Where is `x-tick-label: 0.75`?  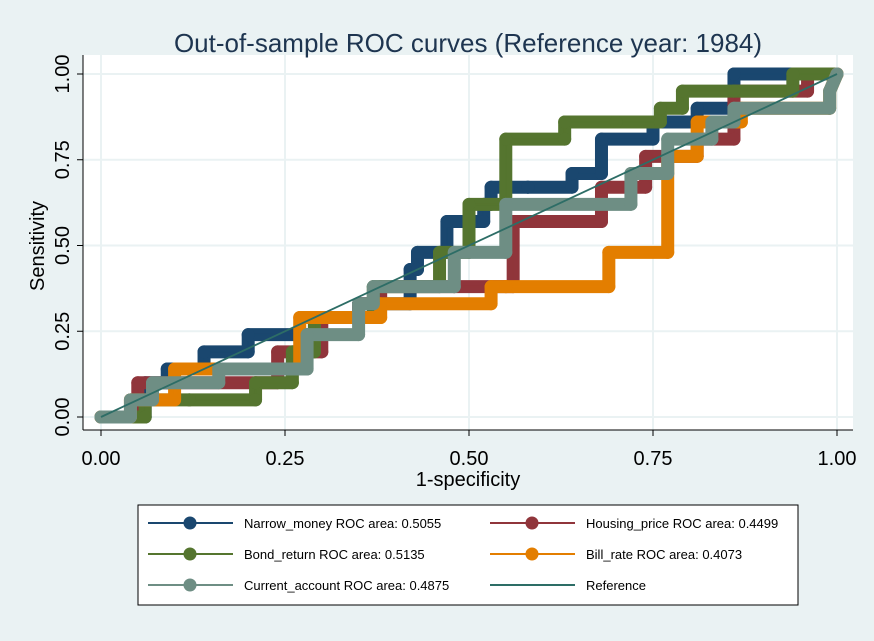 x-tick-label: 0.75 is located at coordinates (653, 459).